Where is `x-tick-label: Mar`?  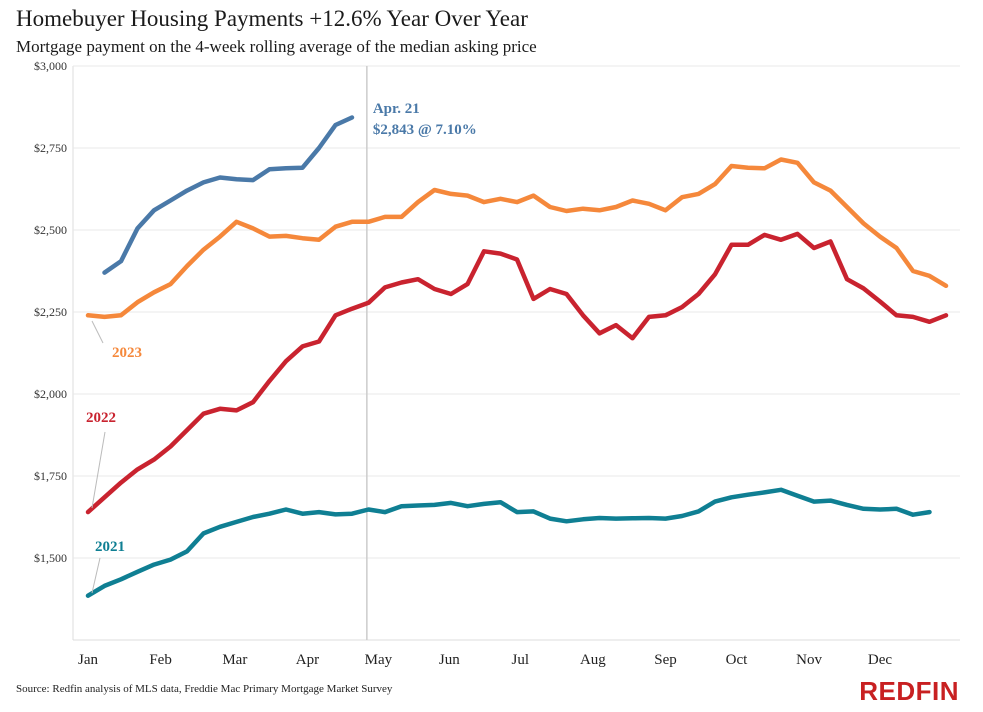 x-tick-label: Mar is located at coordinates (234, 660).